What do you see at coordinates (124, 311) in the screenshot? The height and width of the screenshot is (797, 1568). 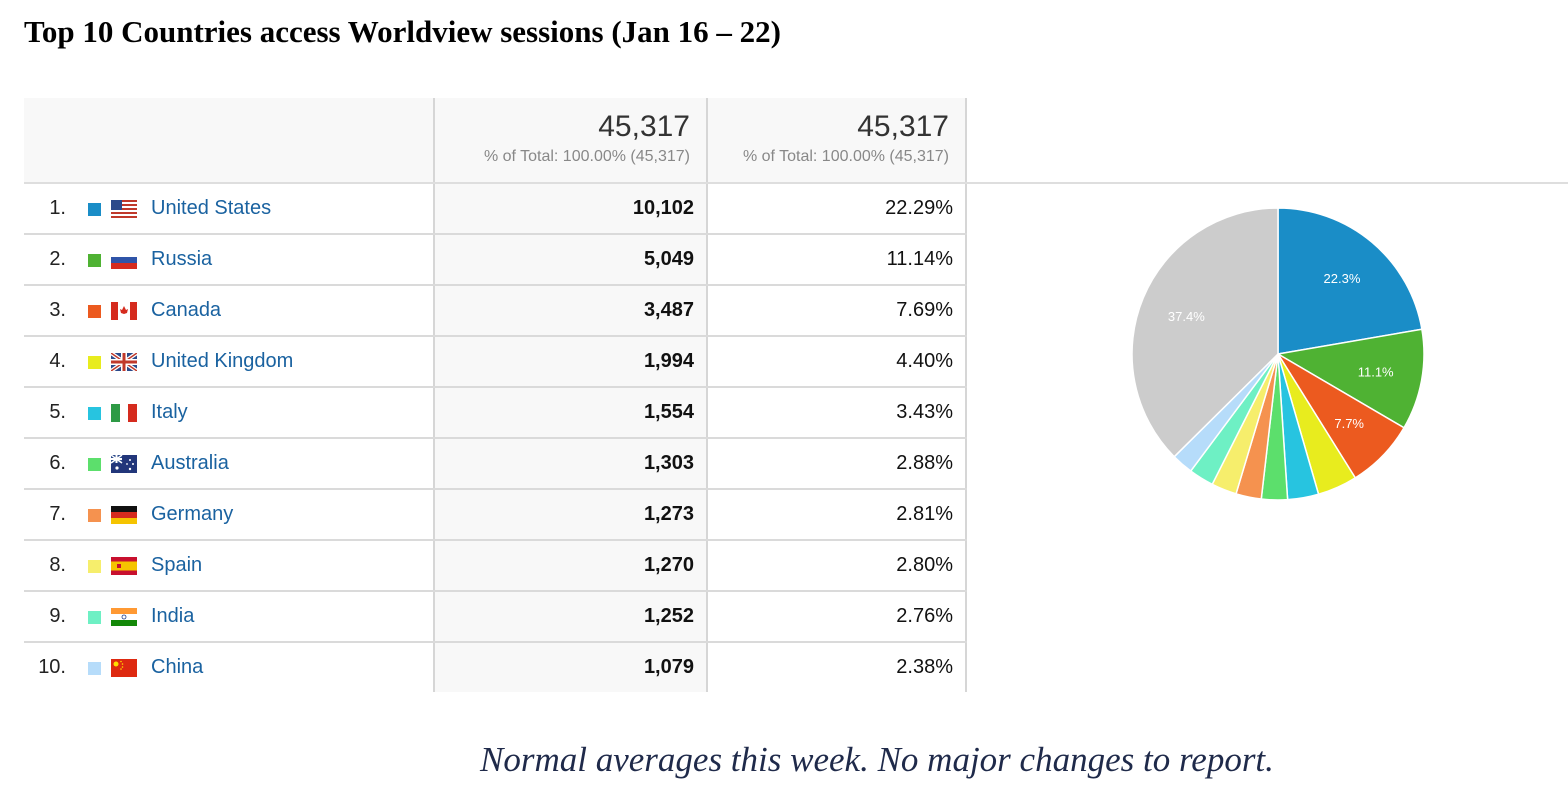 I see `canada-flag-icon` at bounding box center [124, 311].